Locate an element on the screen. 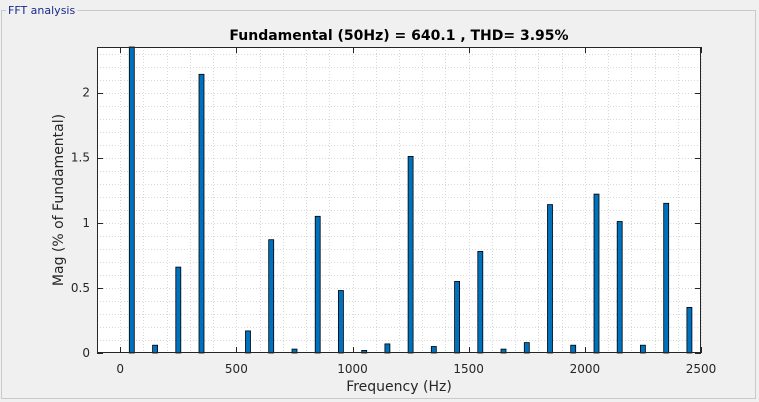 This screenshot has width=759, height=402. bar-1850hz is located at coordinates (550, 279).